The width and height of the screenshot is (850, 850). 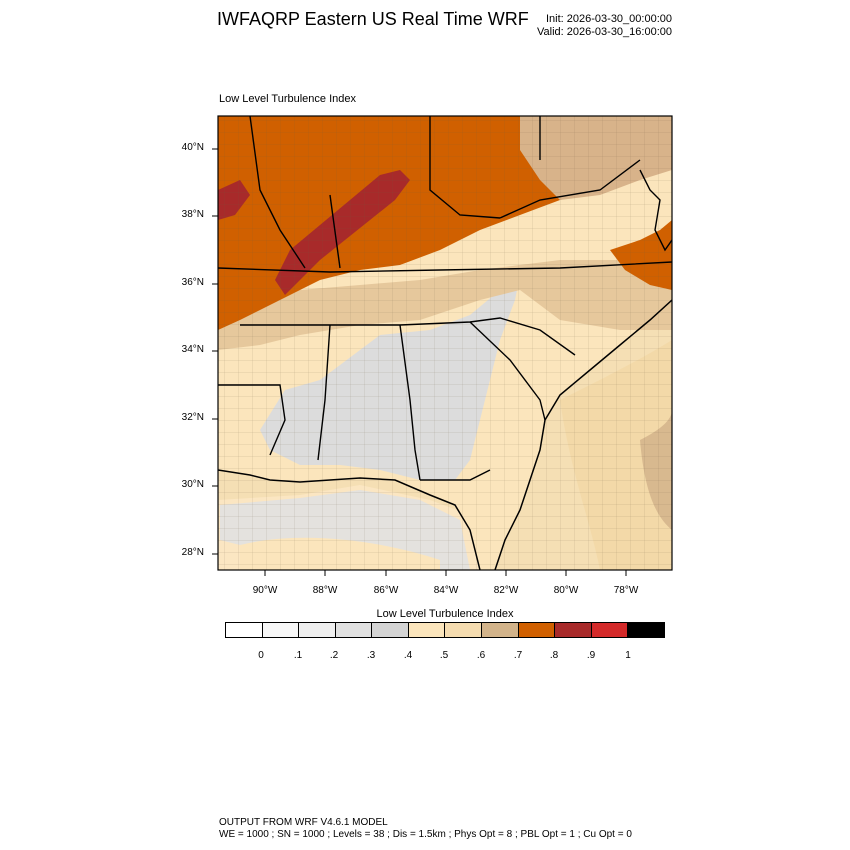 What do you see at coordinates (303, 822) in the screenshot?
I see `model-info-line1: OUTPUT FROM WRF V4.6.1 MODEL` at bounding box center [303, 822].